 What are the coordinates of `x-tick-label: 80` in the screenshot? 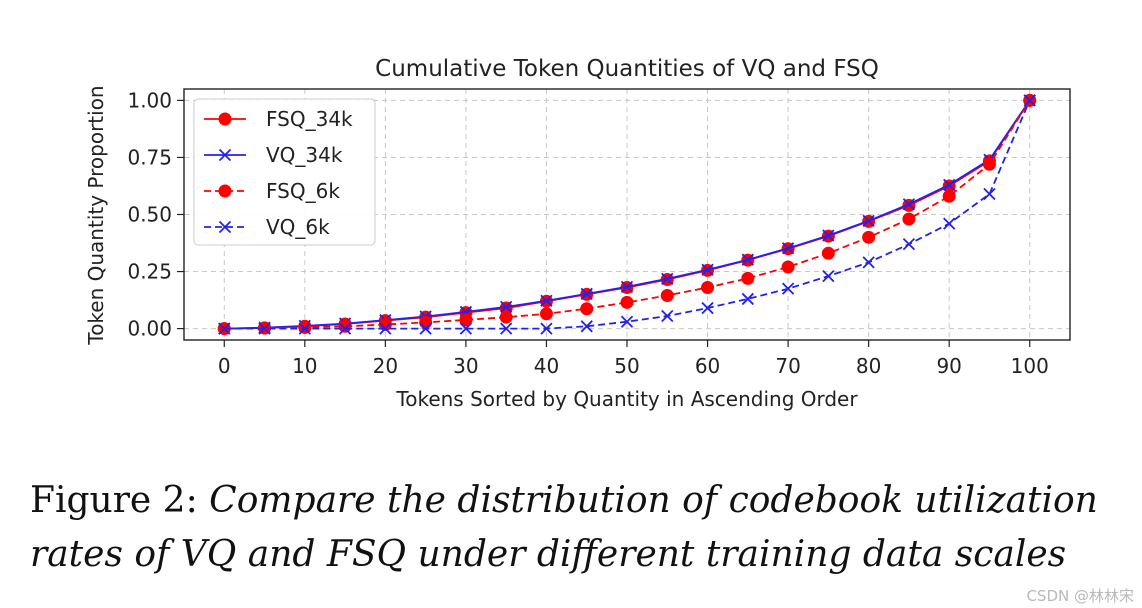 It's located at (868, 366).